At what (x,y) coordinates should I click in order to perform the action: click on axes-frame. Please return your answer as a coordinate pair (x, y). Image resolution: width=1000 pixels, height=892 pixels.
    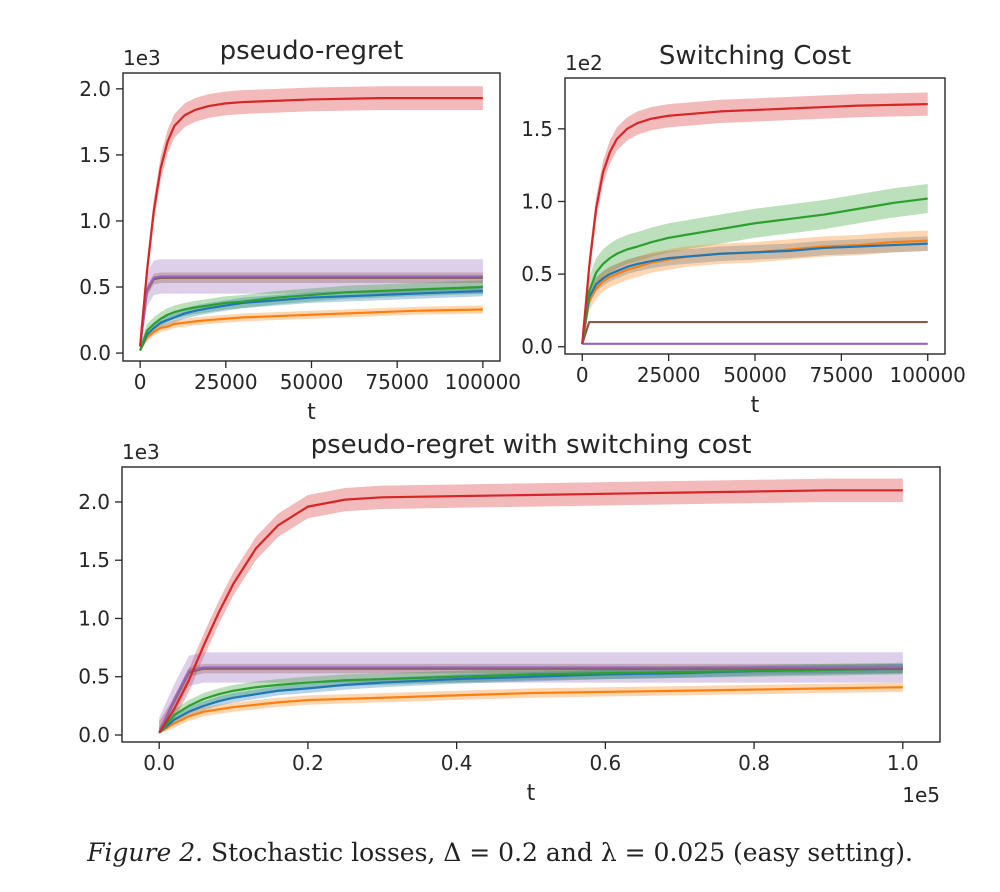
    Looking at the image, I should click on (755, 216).